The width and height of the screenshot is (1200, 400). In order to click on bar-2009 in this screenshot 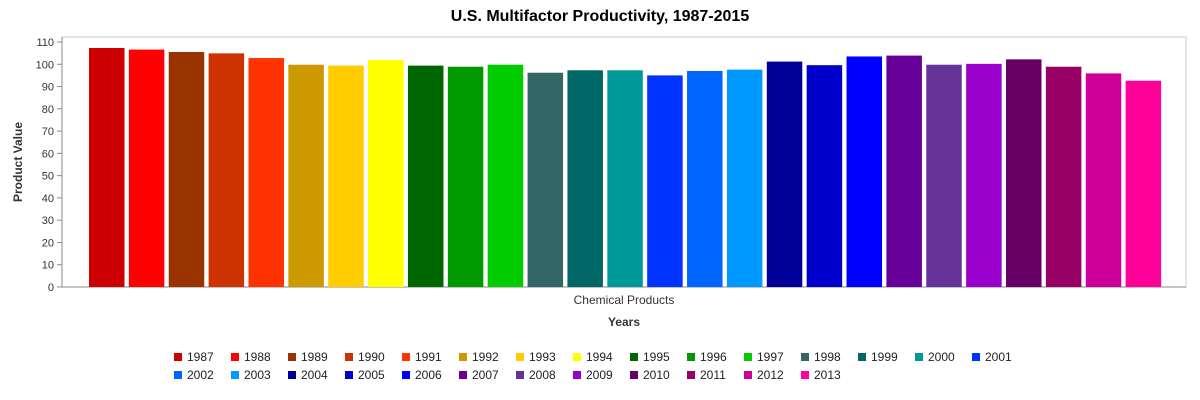, I will do `click(984, 175)`.